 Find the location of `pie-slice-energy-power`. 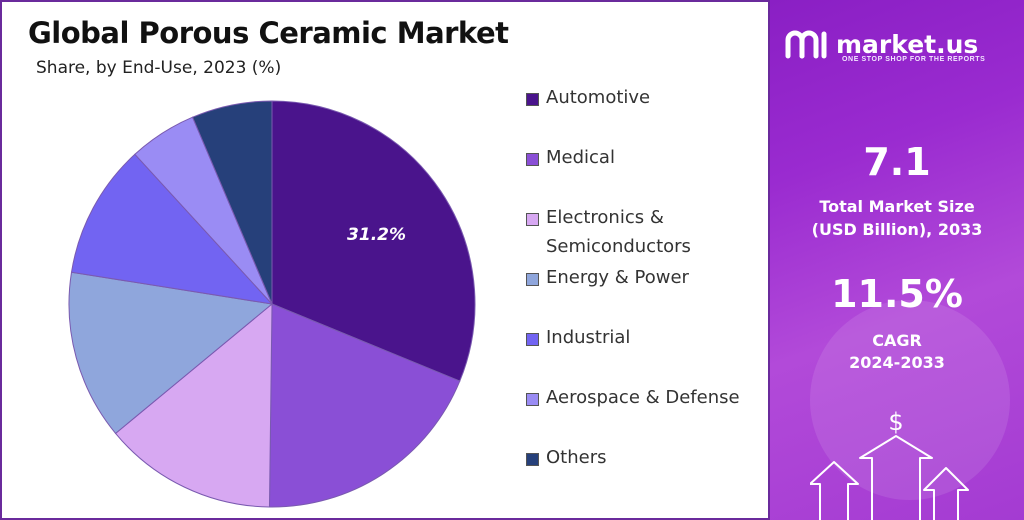

pie-slice-energy-power is located at coordinates (171, 353).